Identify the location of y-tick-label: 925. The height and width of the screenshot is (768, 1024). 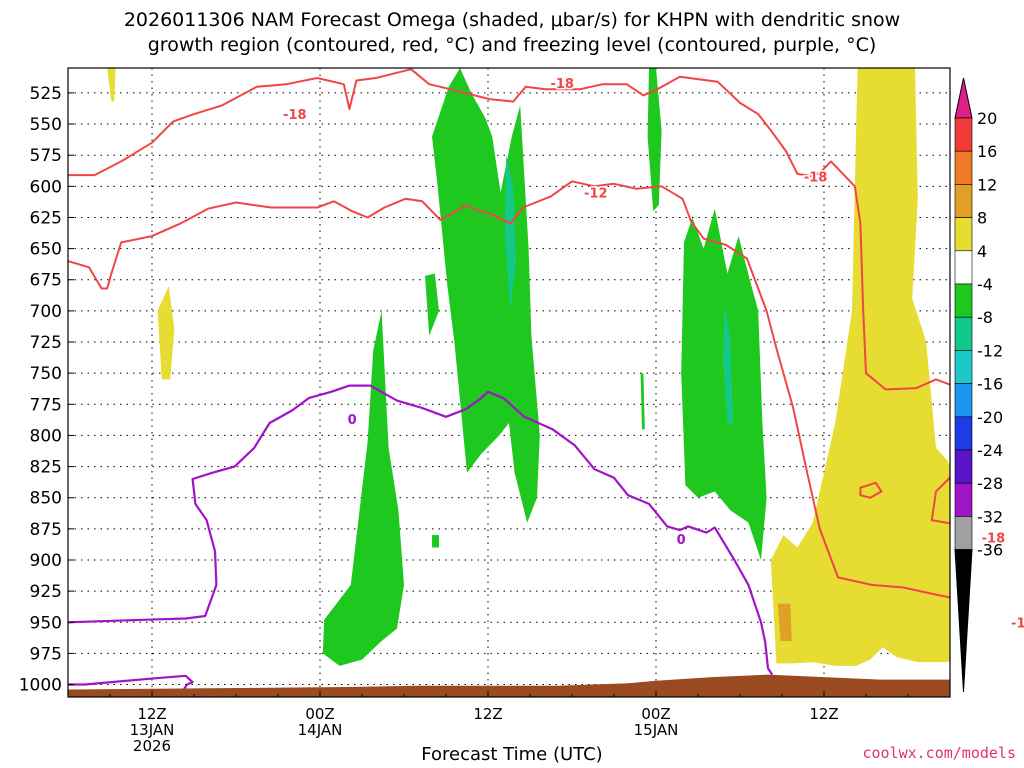
(46, 592).